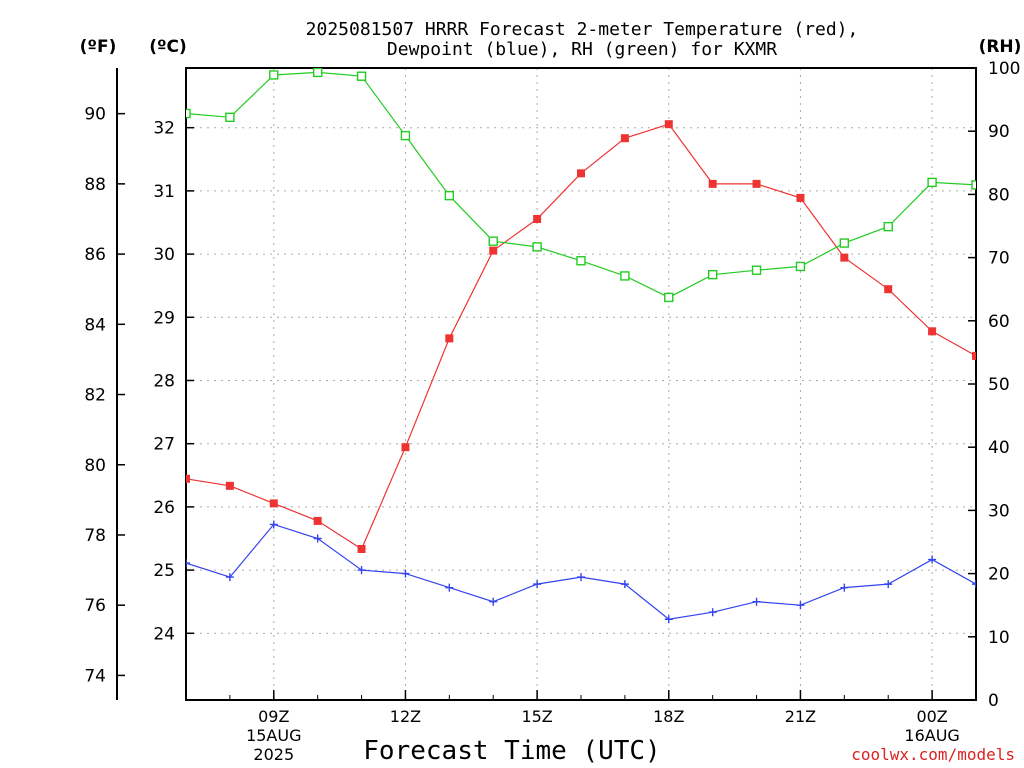 The image size is (1024, 768). I want to click on x-tick-label: 15Z, so click(536, 716).